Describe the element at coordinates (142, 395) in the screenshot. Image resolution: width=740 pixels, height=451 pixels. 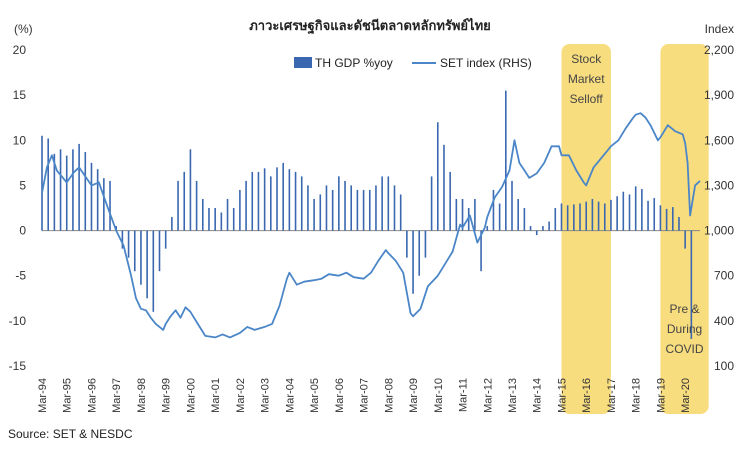
I see `x-tick-label: Mar-98` at that location.